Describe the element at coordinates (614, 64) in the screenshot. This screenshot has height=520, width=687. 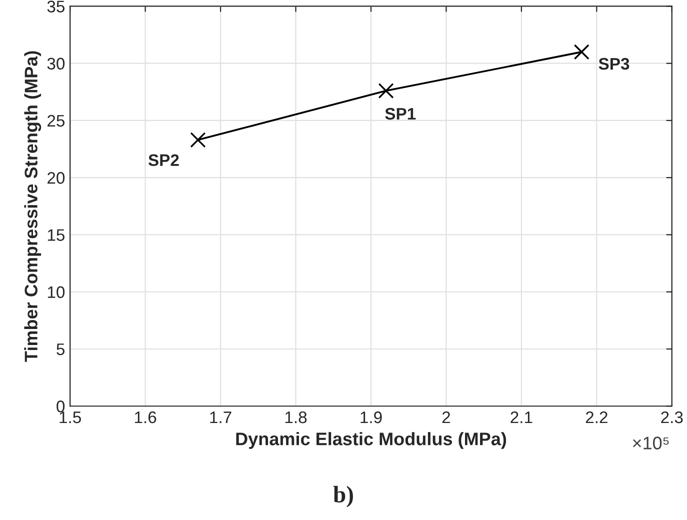
I see `annotation: SP3` at that location.